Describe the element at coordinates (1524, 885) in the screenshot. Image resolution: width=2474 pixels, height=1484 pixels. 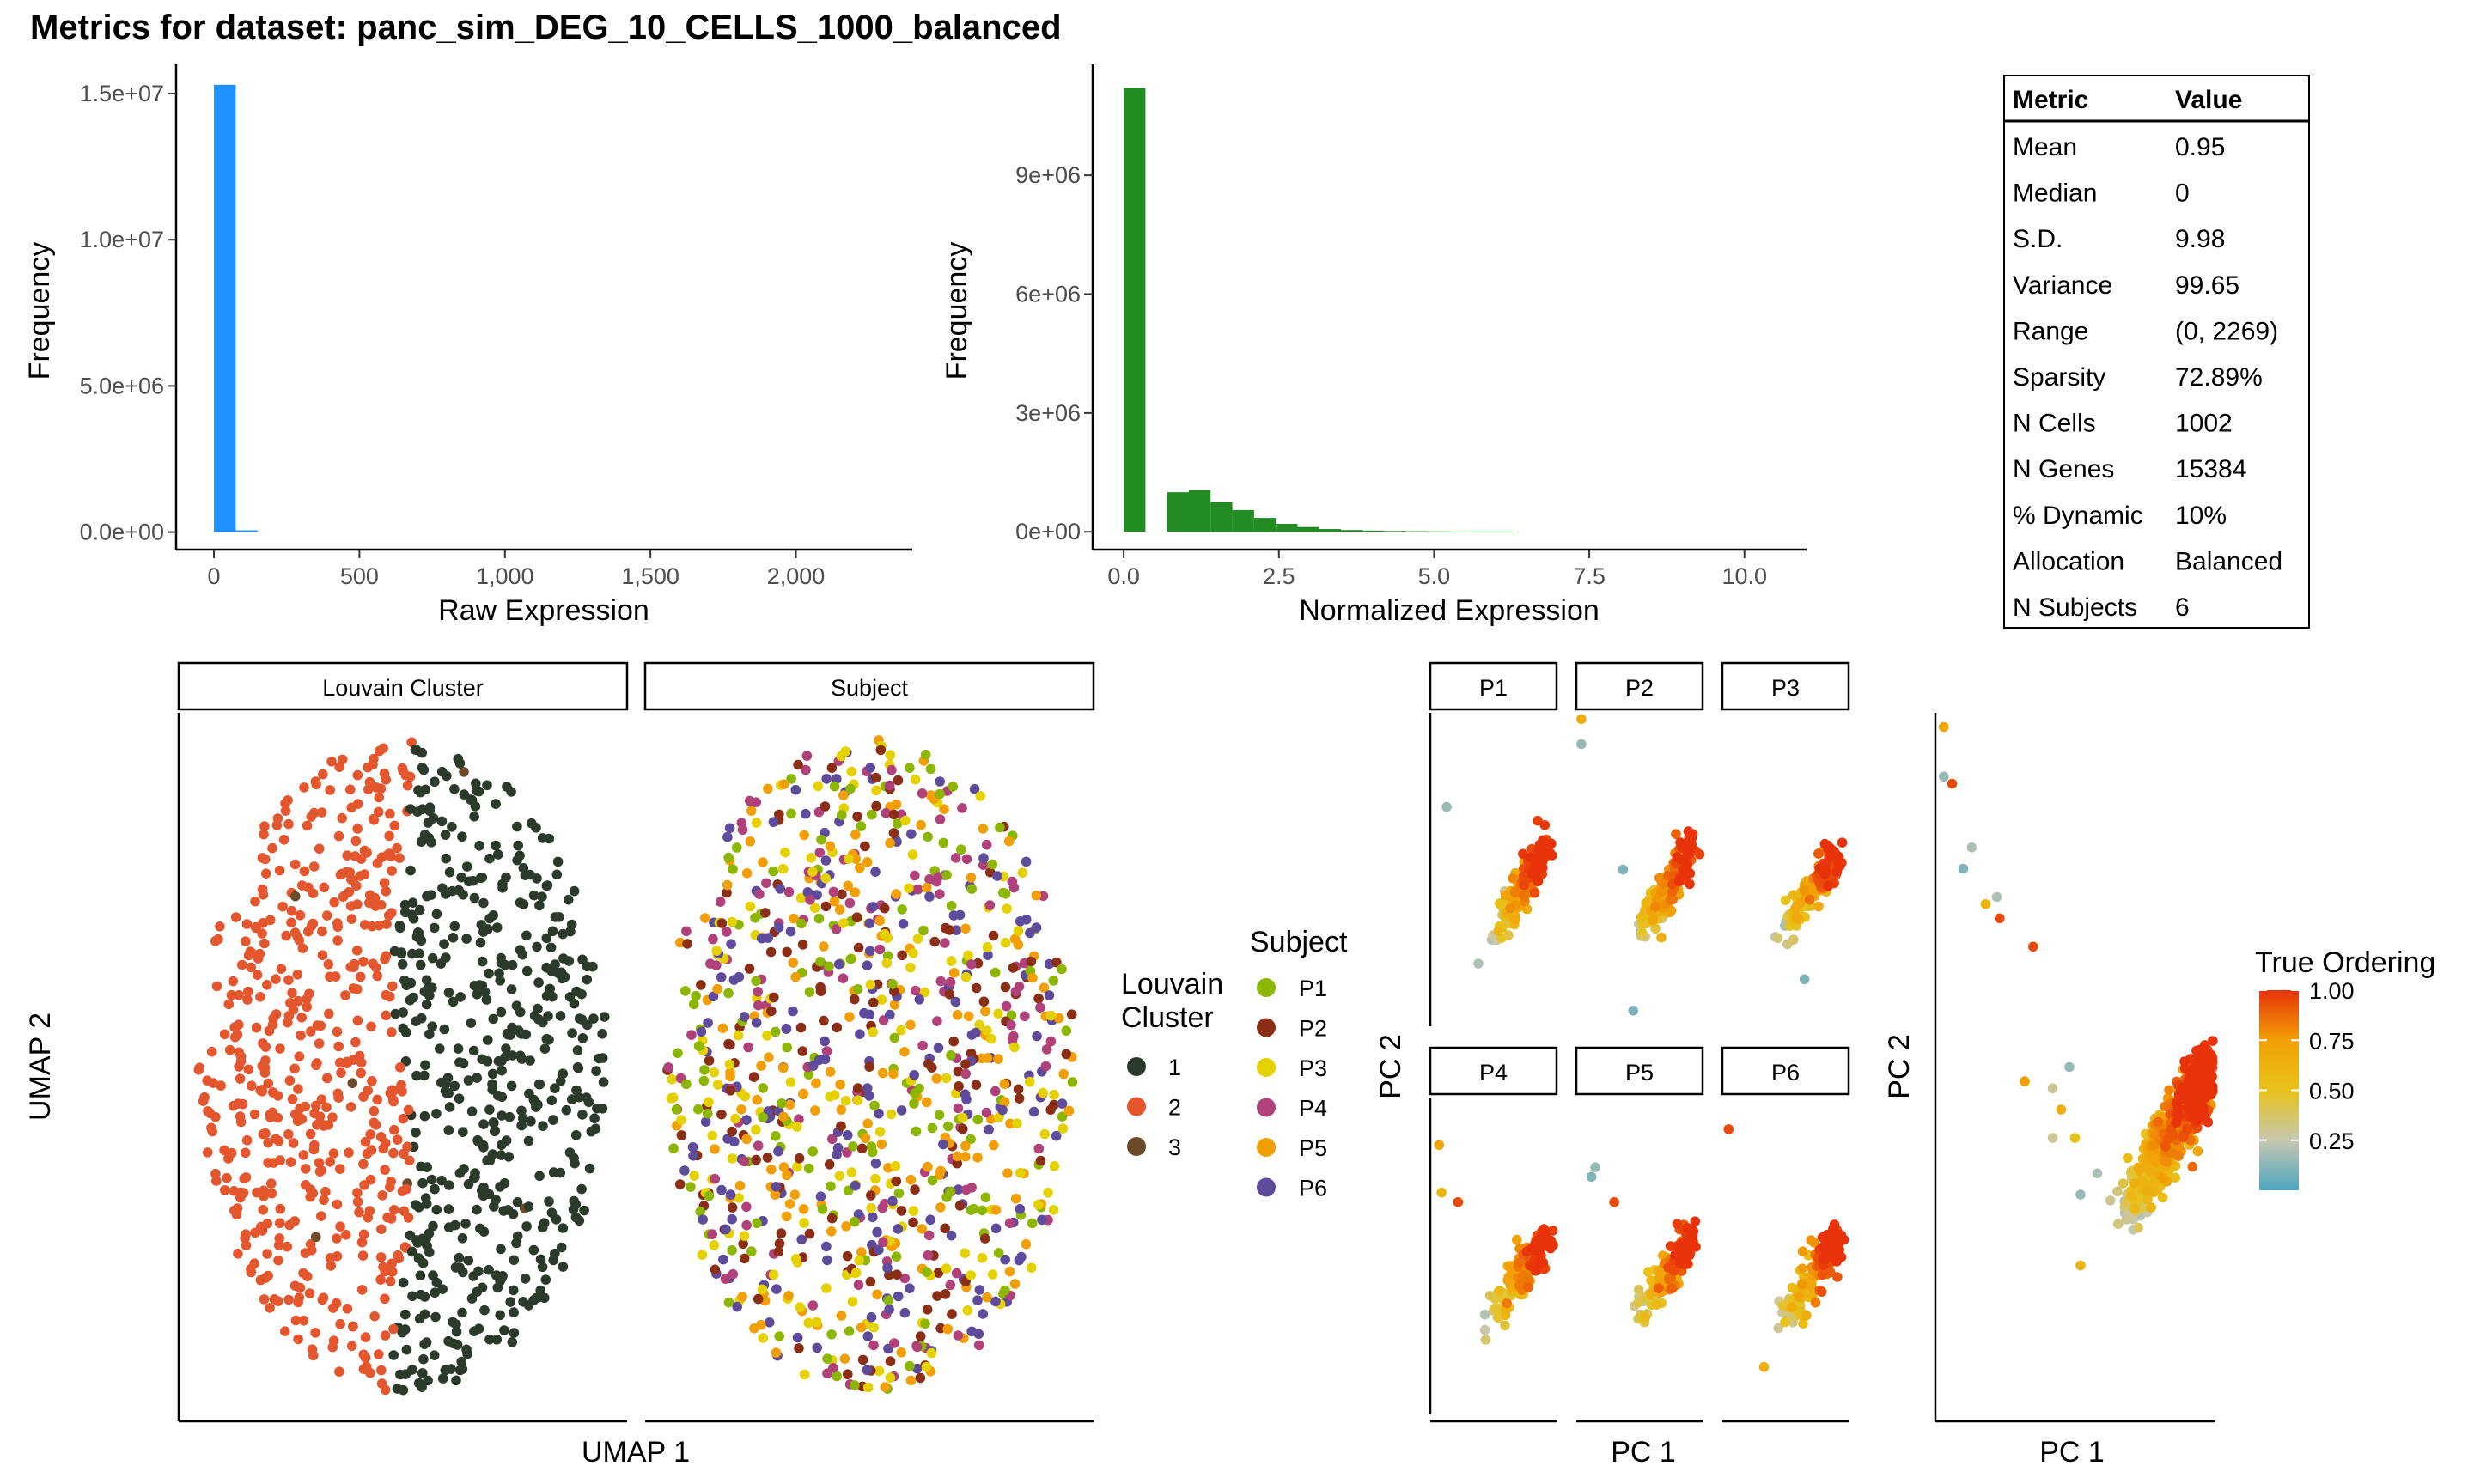
I see `pca-p1-point` at that location.